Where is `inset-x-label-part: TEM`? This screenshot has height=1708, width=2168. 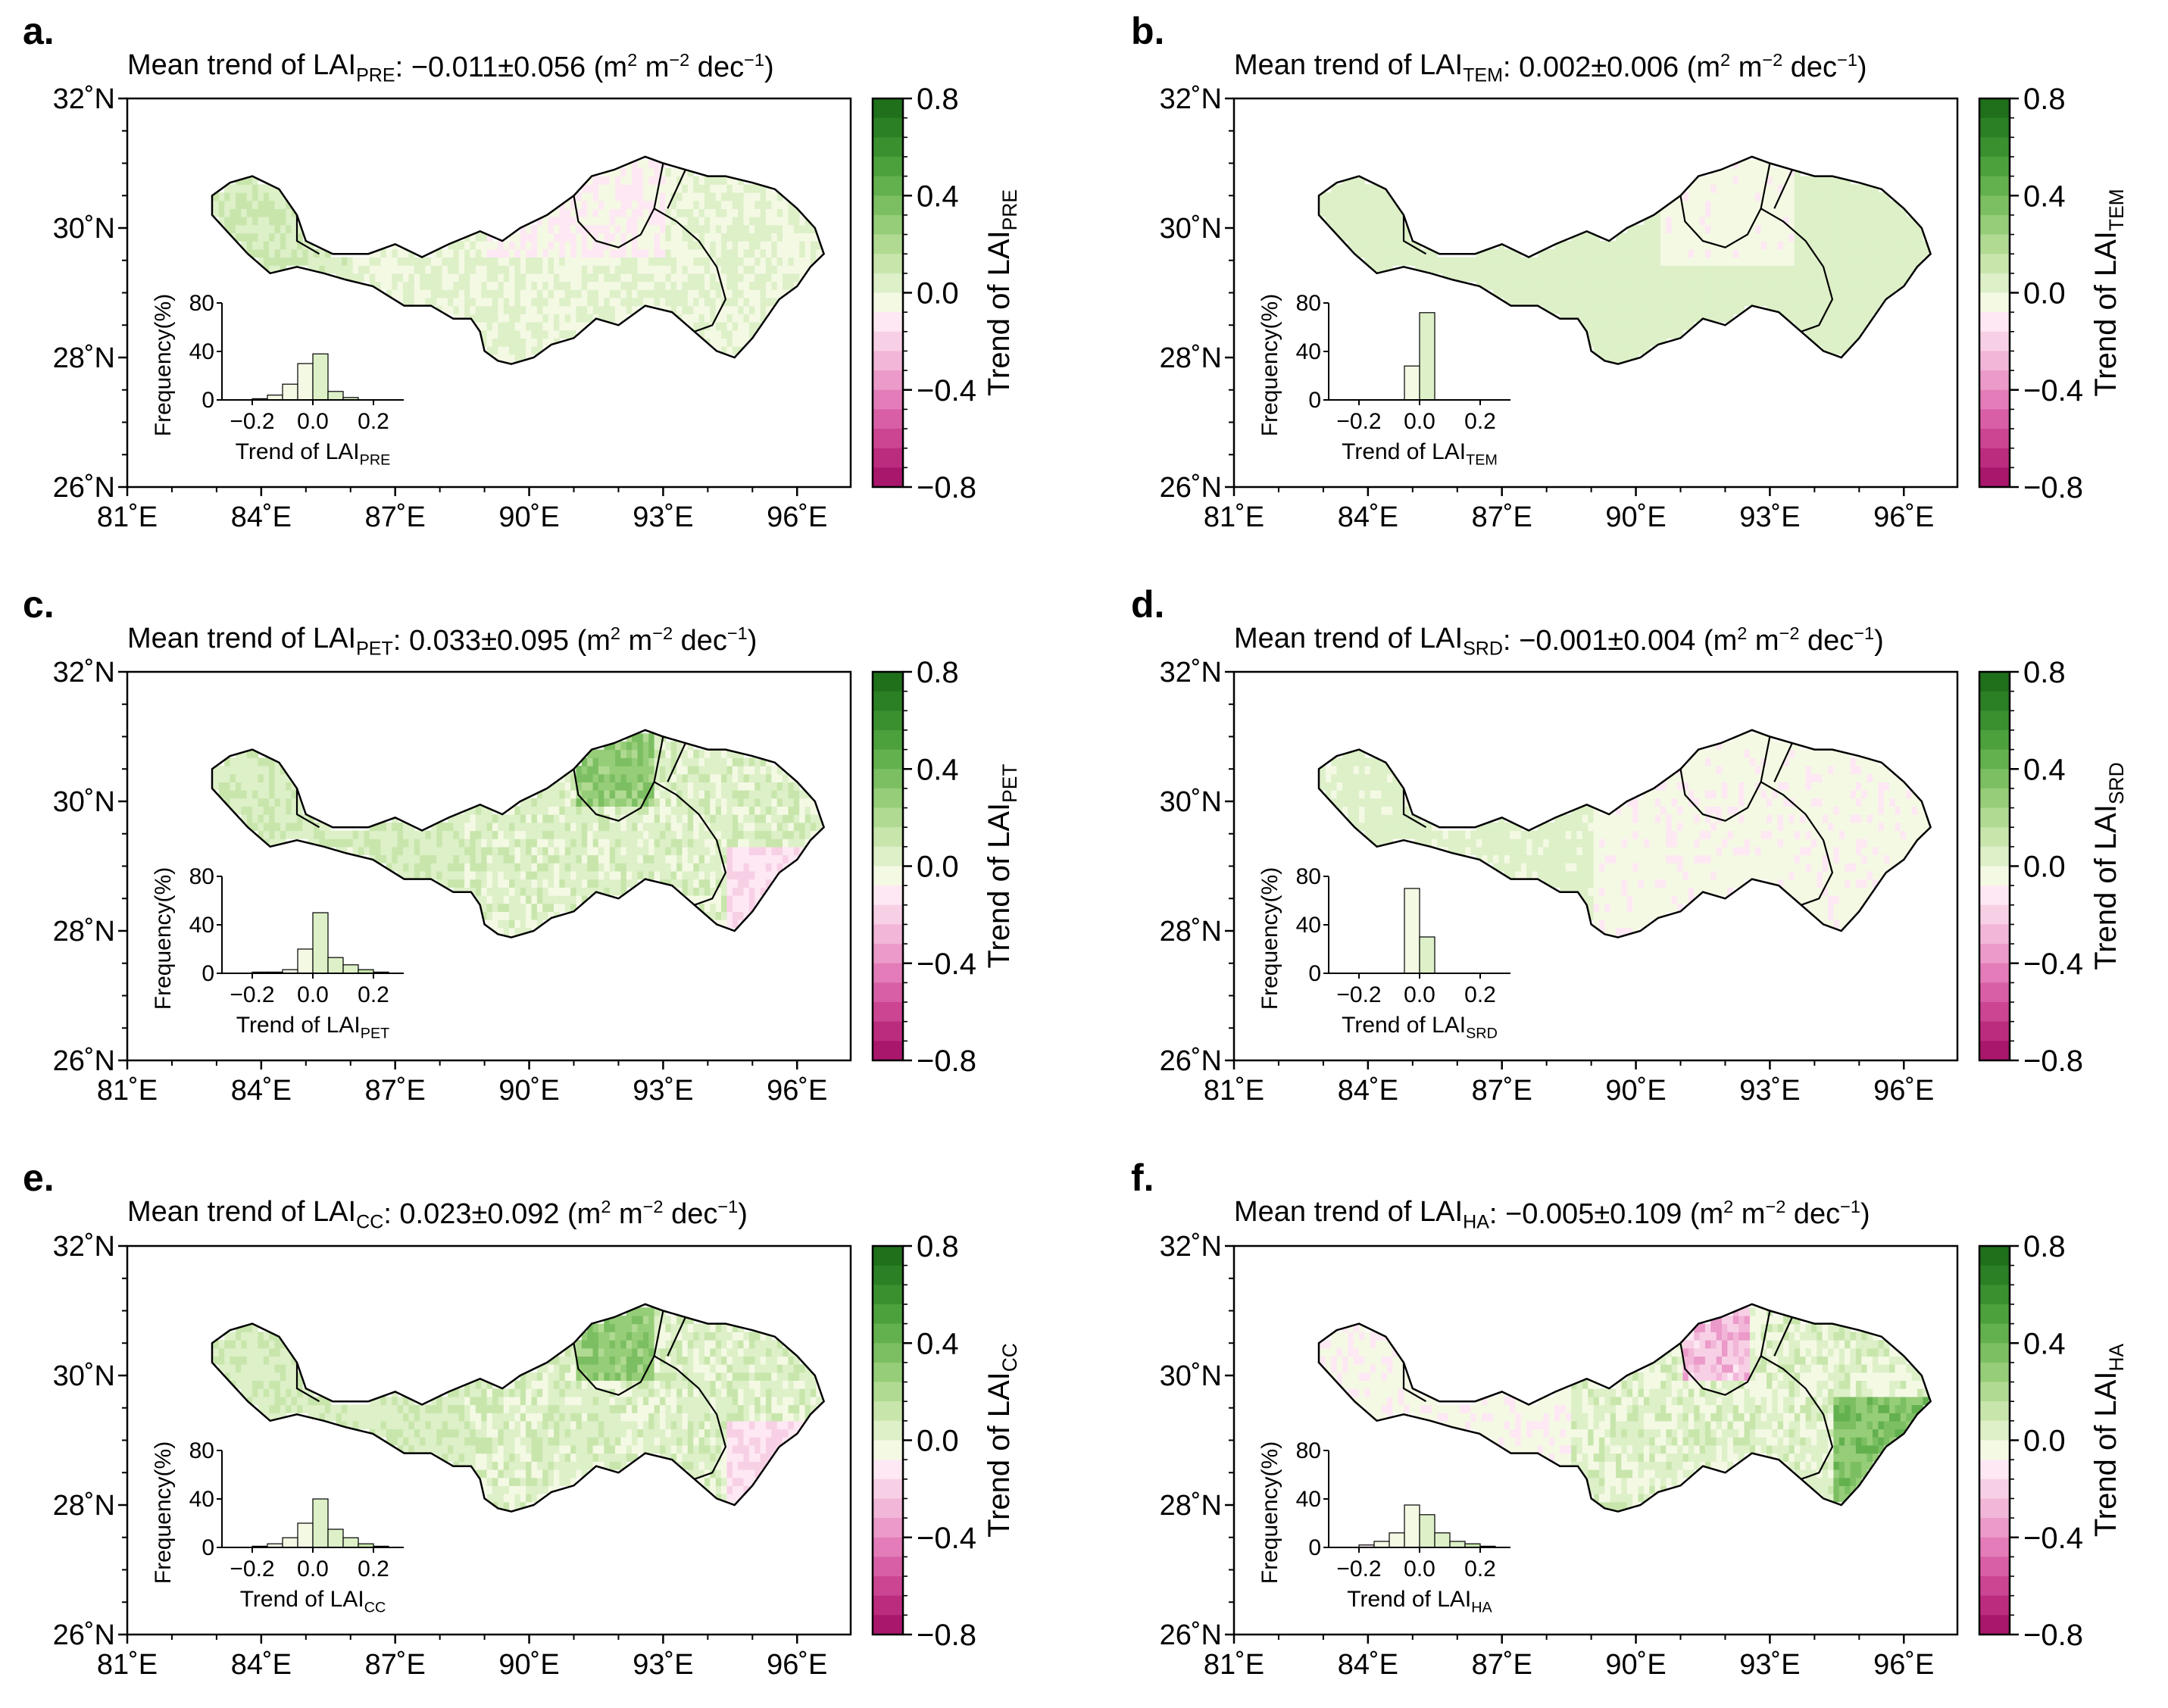 inset-x-label-part: TEM is located at coordinates (1482, 460).